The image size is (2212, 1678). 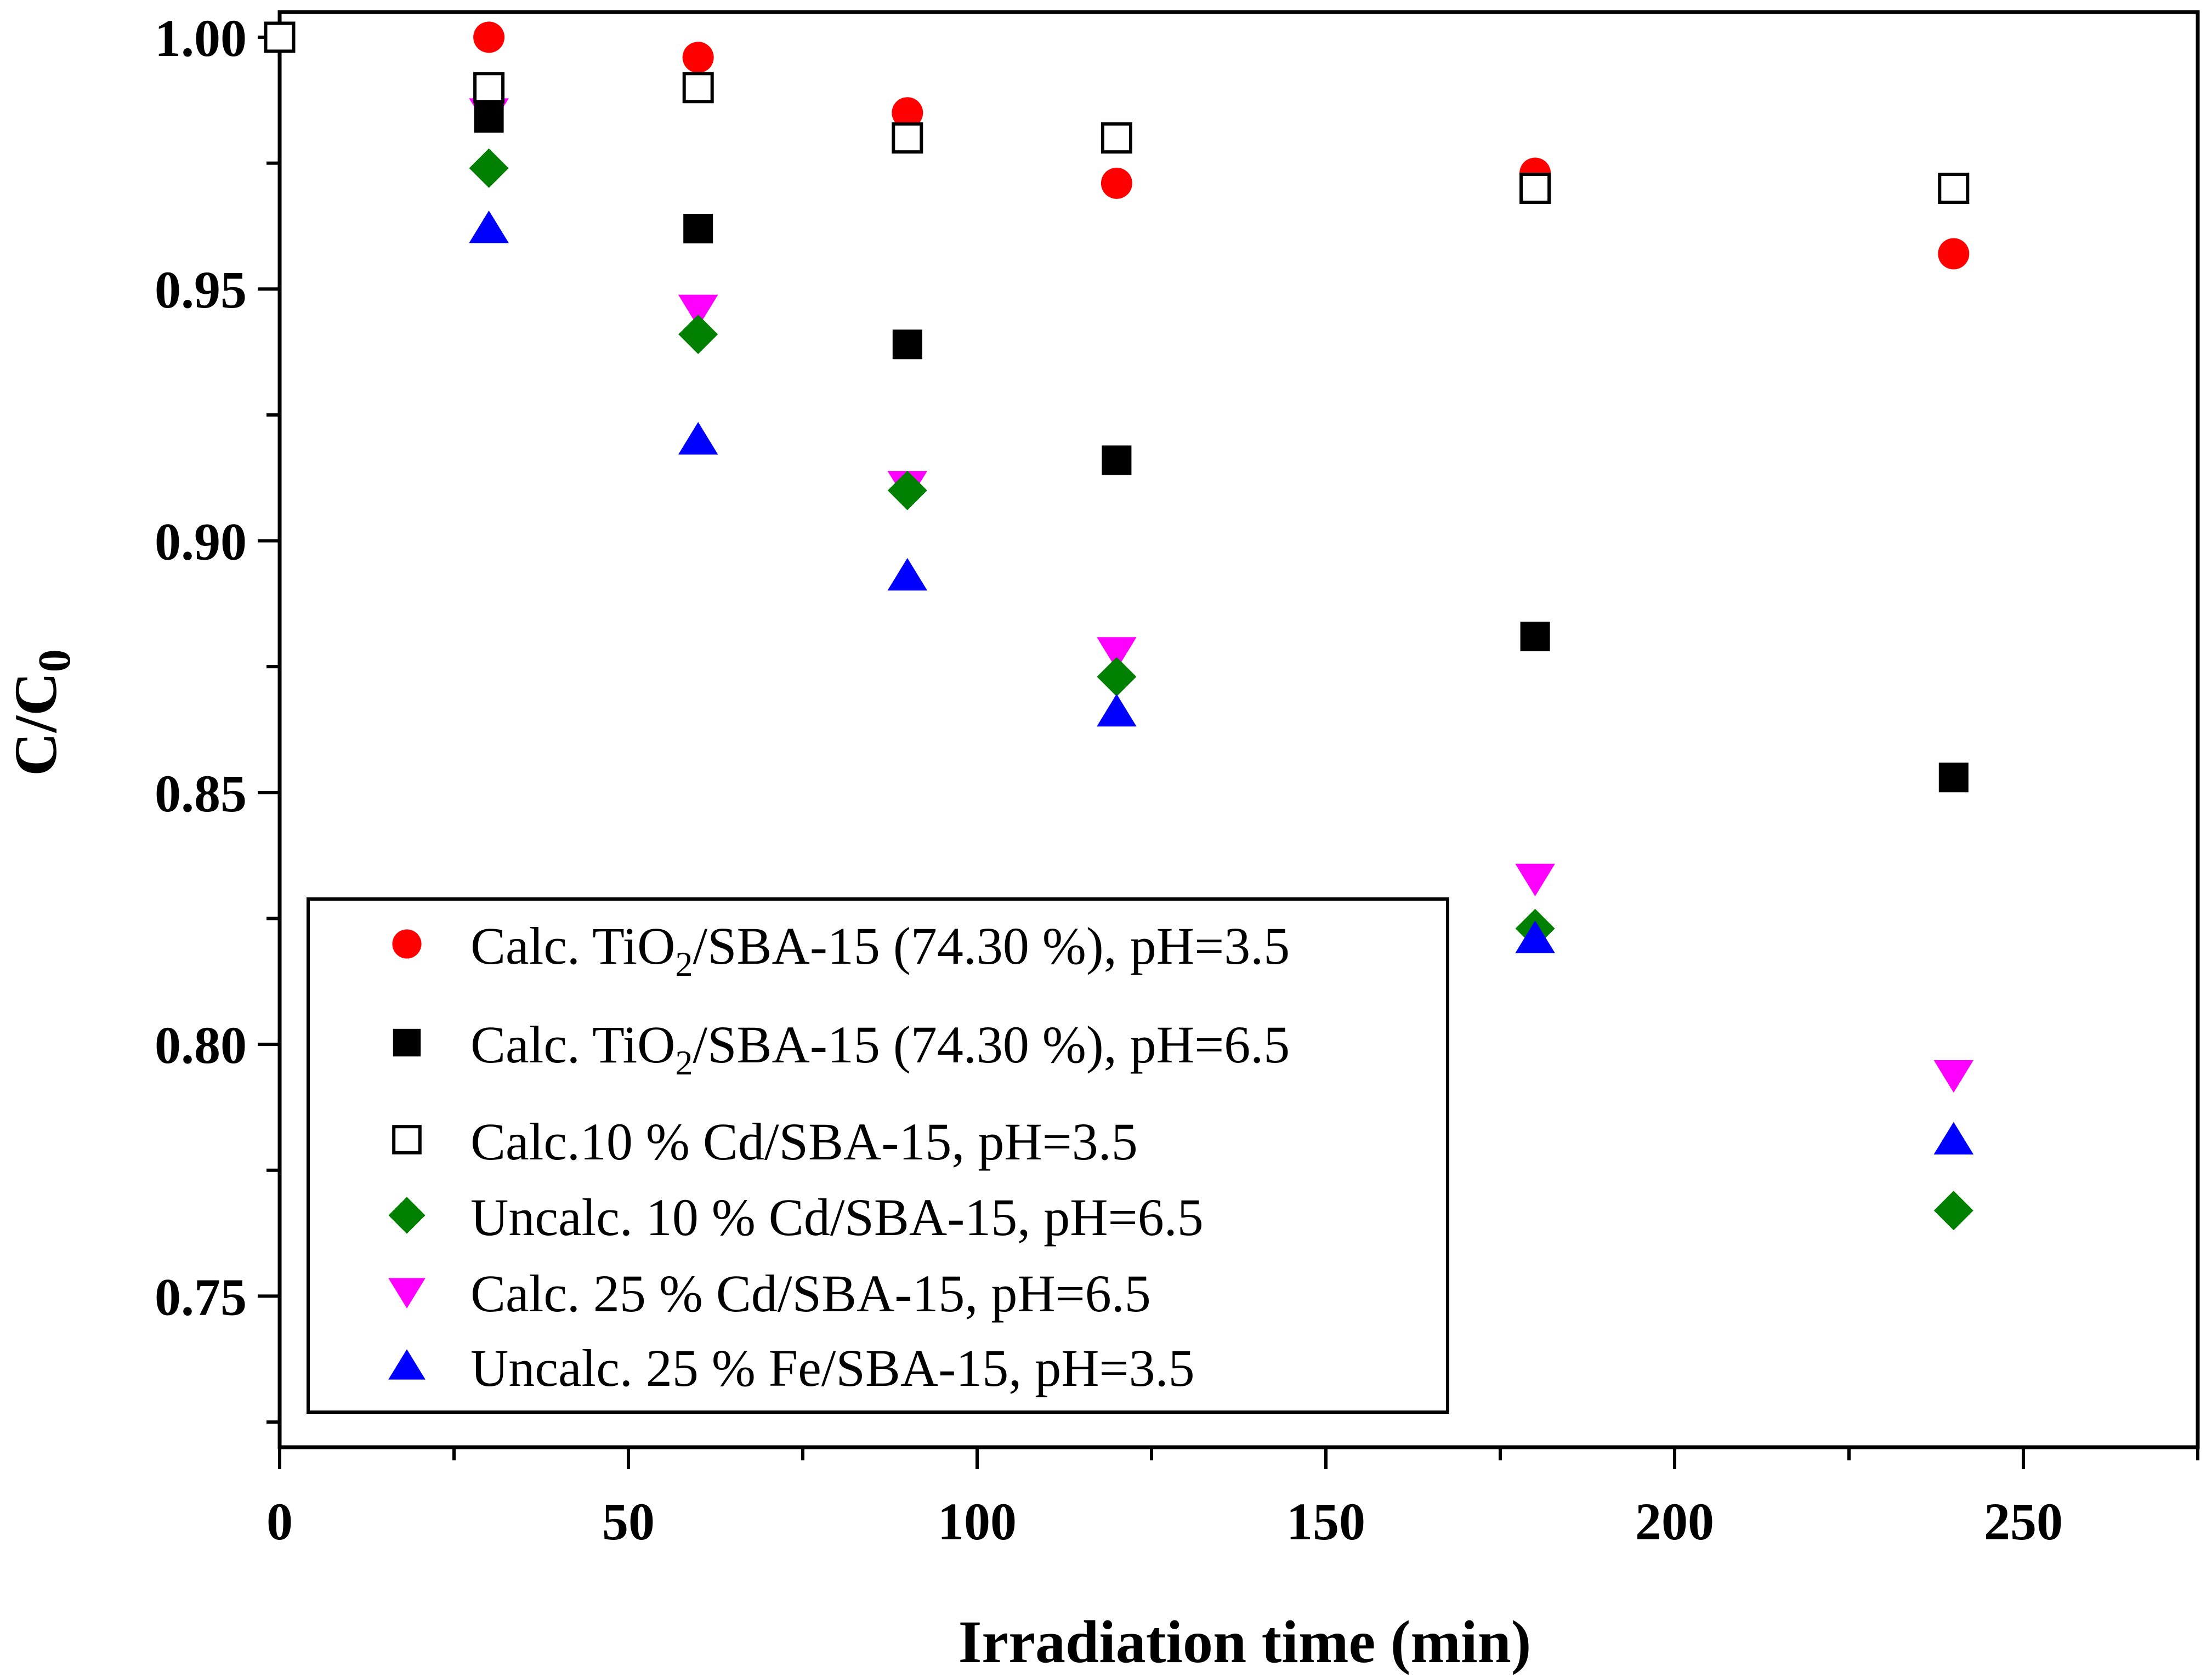 What do you see at coordinates (201, 38) in the screenshot?
I see `y-tick-label: 1.00` at bounding box center [201, 38].